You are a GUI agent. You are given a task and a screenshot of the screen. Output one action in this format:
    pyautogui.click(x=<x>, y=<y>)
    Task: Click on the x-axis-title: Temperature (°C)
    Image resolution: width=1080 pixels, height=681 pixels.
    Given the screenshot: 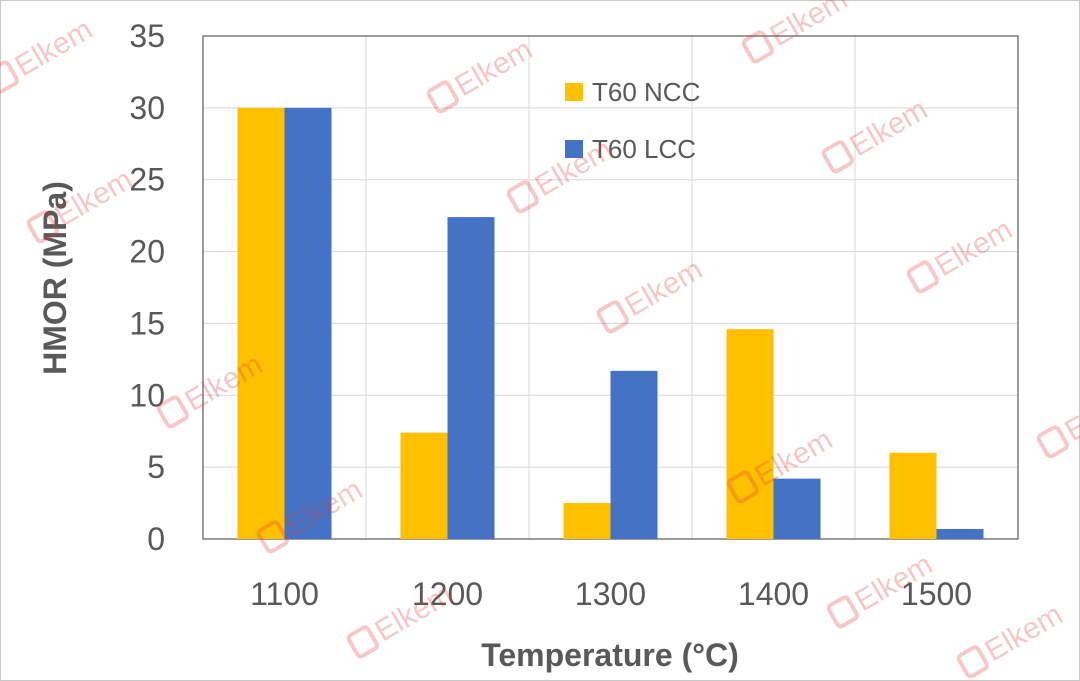 What is the action you would take?
    pyautogui.click(x=610, y=655)
    